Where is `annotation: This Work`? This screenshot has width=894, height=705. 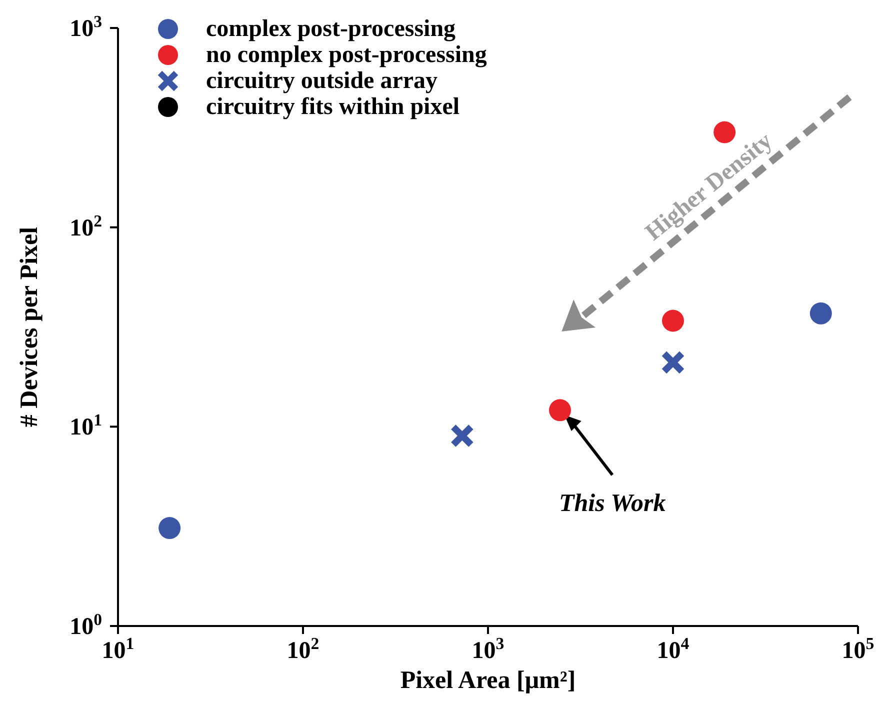 annotation: This Work is located at coordinates (612, 503).